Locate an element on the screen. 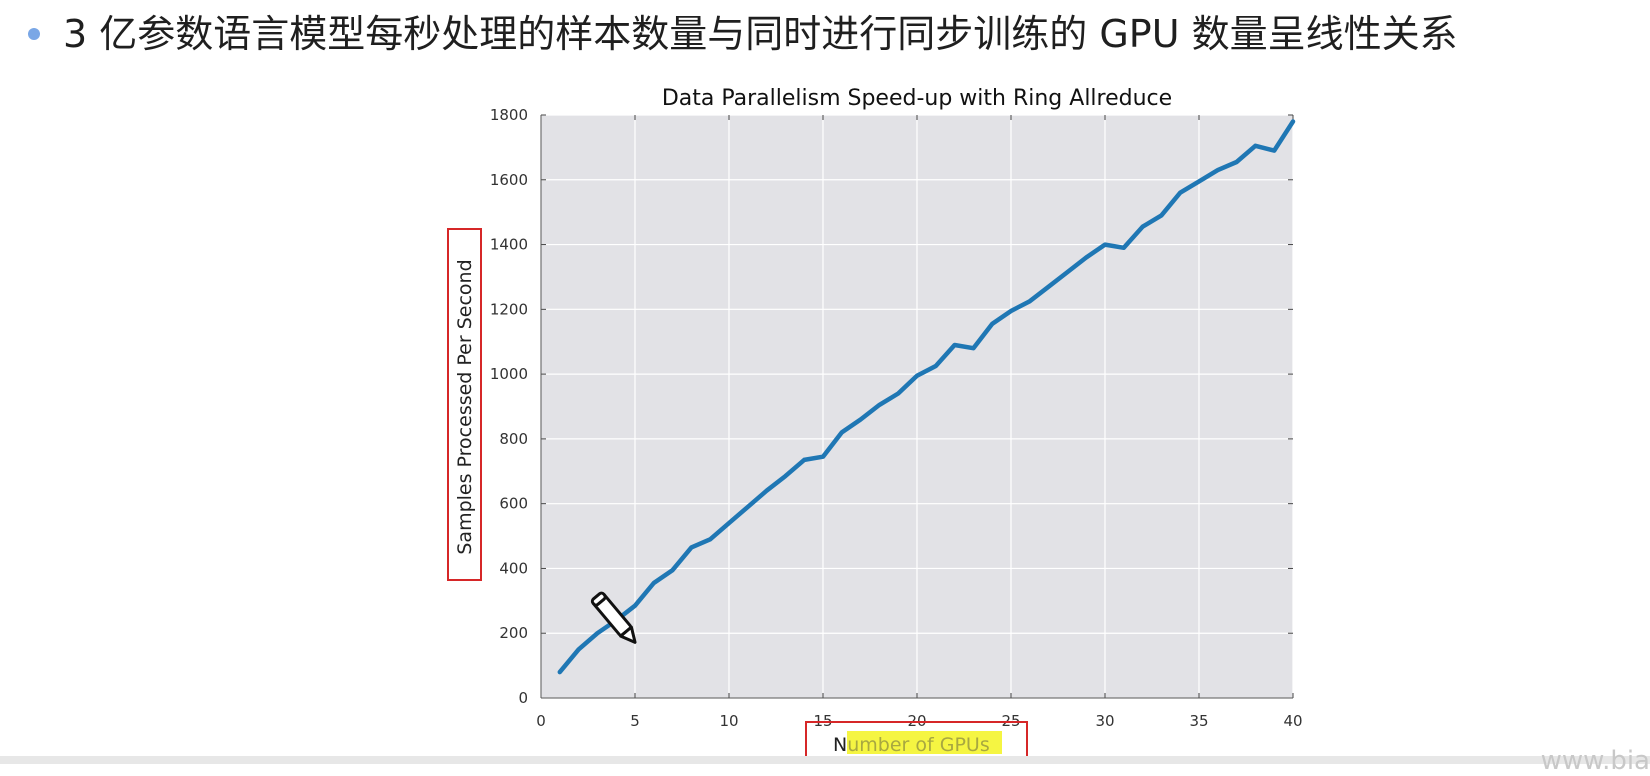  y-axis-label: Samples Processed Per Second is located at coordinates (465, 406).